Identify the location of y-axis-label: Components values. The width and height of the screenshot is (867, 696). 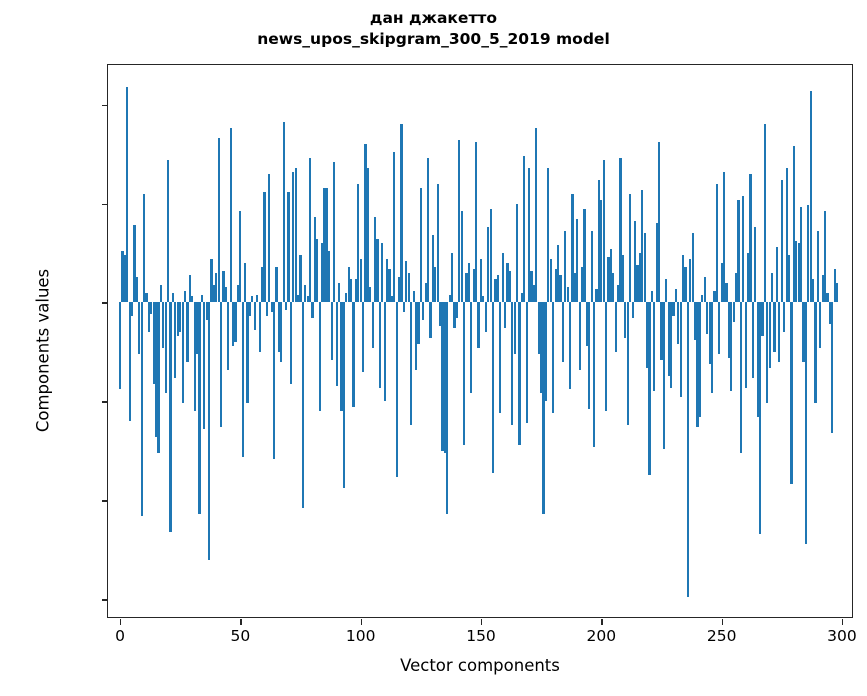
(43, 350).